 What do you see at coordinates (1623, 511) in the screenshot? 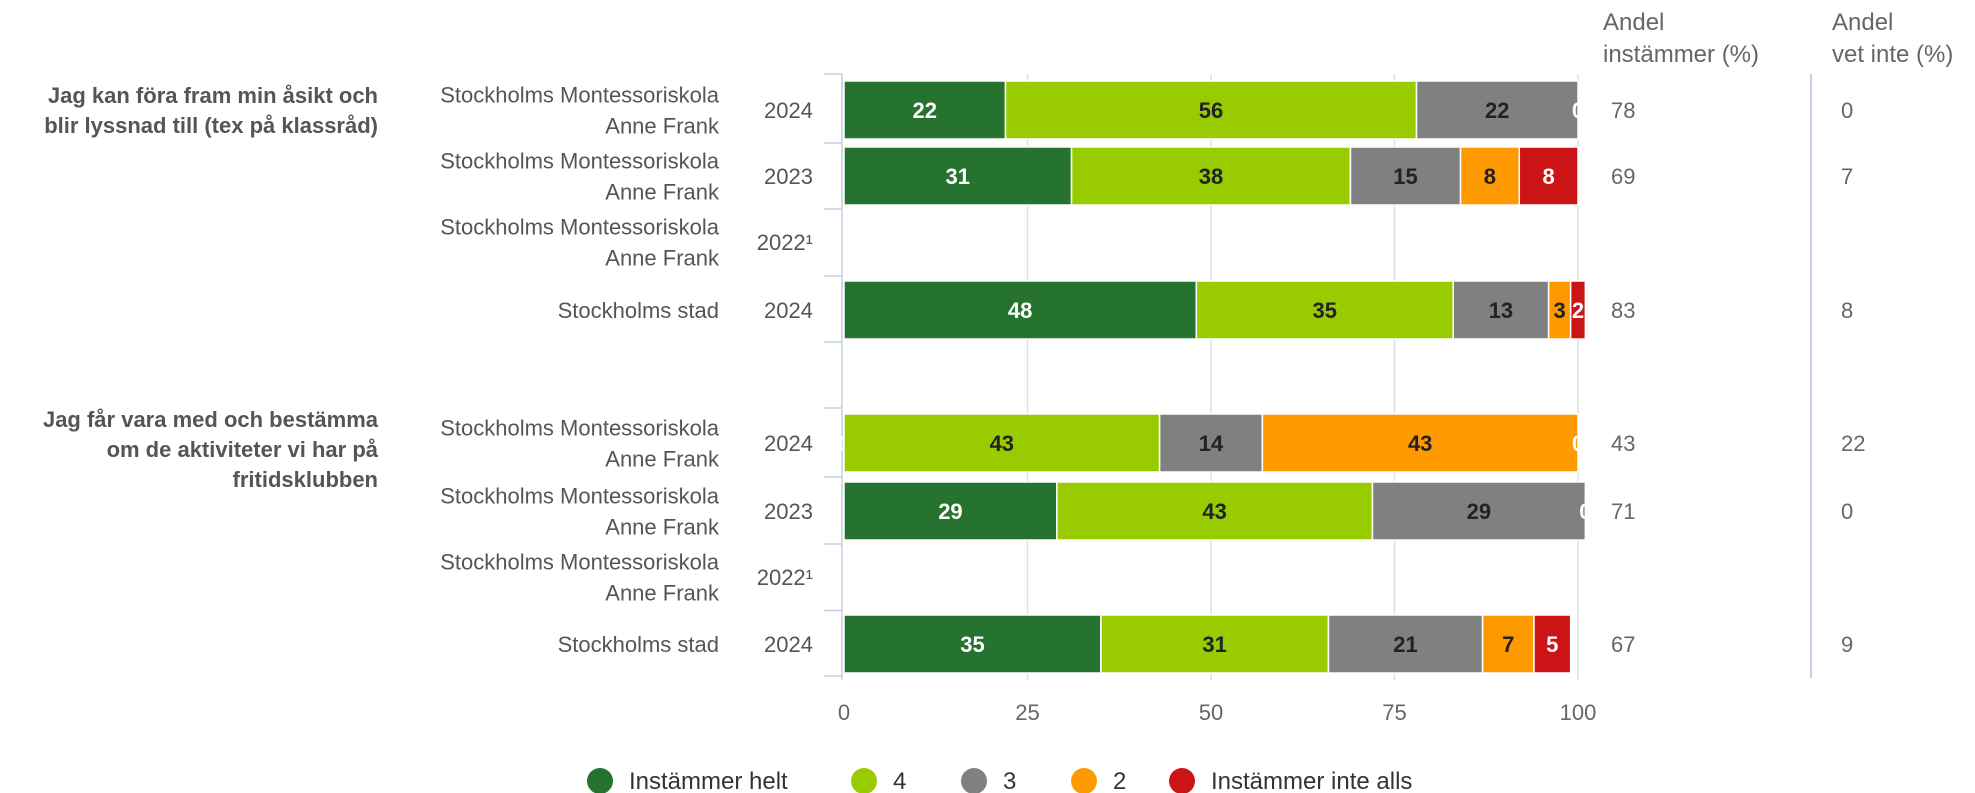
I see `andel-instammer-value: 71` at bounding box center [1623, 511].